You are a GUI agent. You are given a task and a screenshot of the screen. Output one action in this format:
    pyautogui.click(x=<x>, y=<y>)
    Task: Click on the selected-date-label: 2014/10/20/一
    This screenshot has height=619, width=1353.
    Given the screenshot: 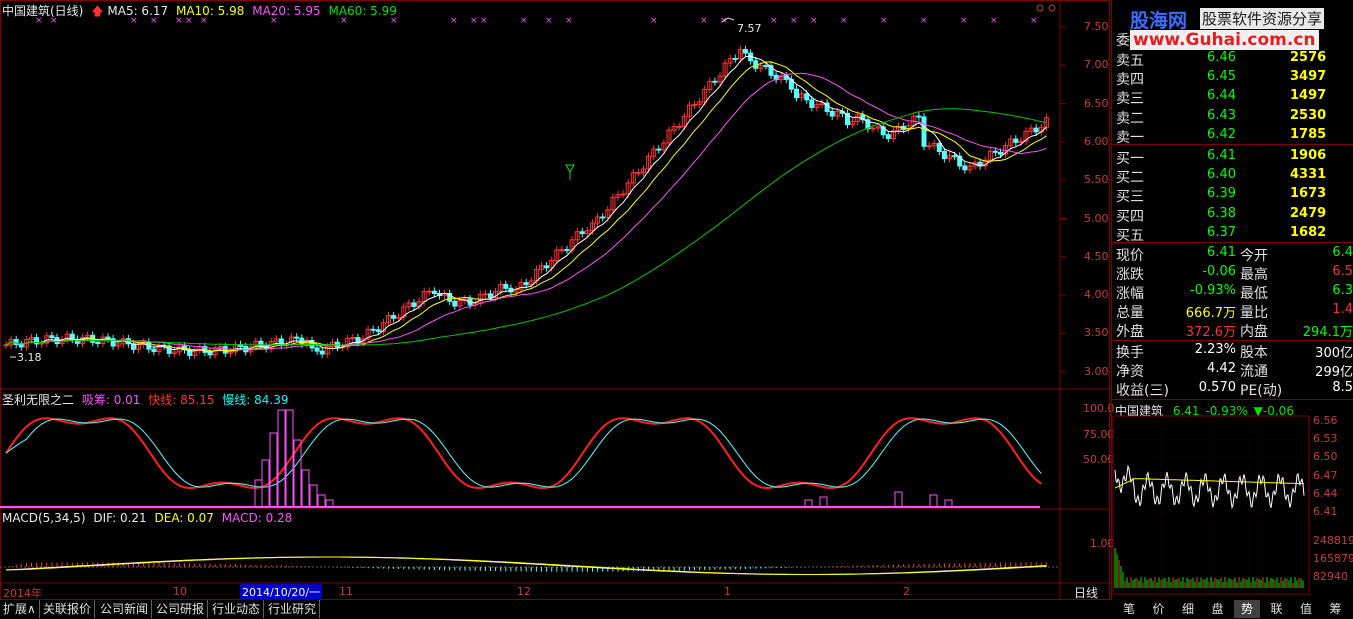 What is the action you would take?
    pyautogui.click(x=281, y=592)
    